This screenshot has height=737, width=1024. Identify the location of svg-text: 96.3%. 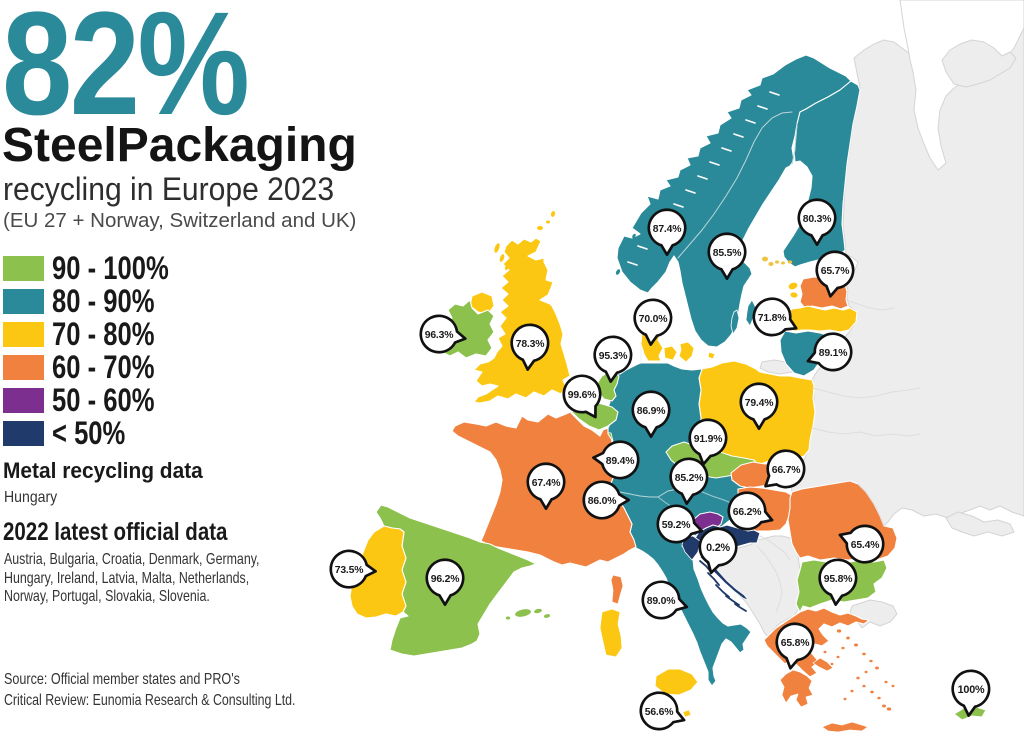
(439, 335).